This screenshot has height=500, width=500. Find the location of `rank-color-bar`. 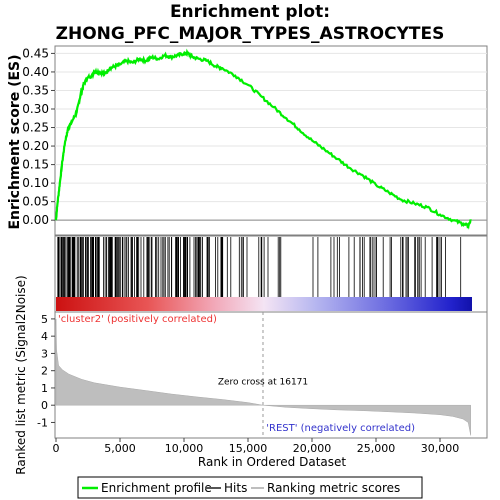

rank-color-bar is located at coordinates (264, 304).